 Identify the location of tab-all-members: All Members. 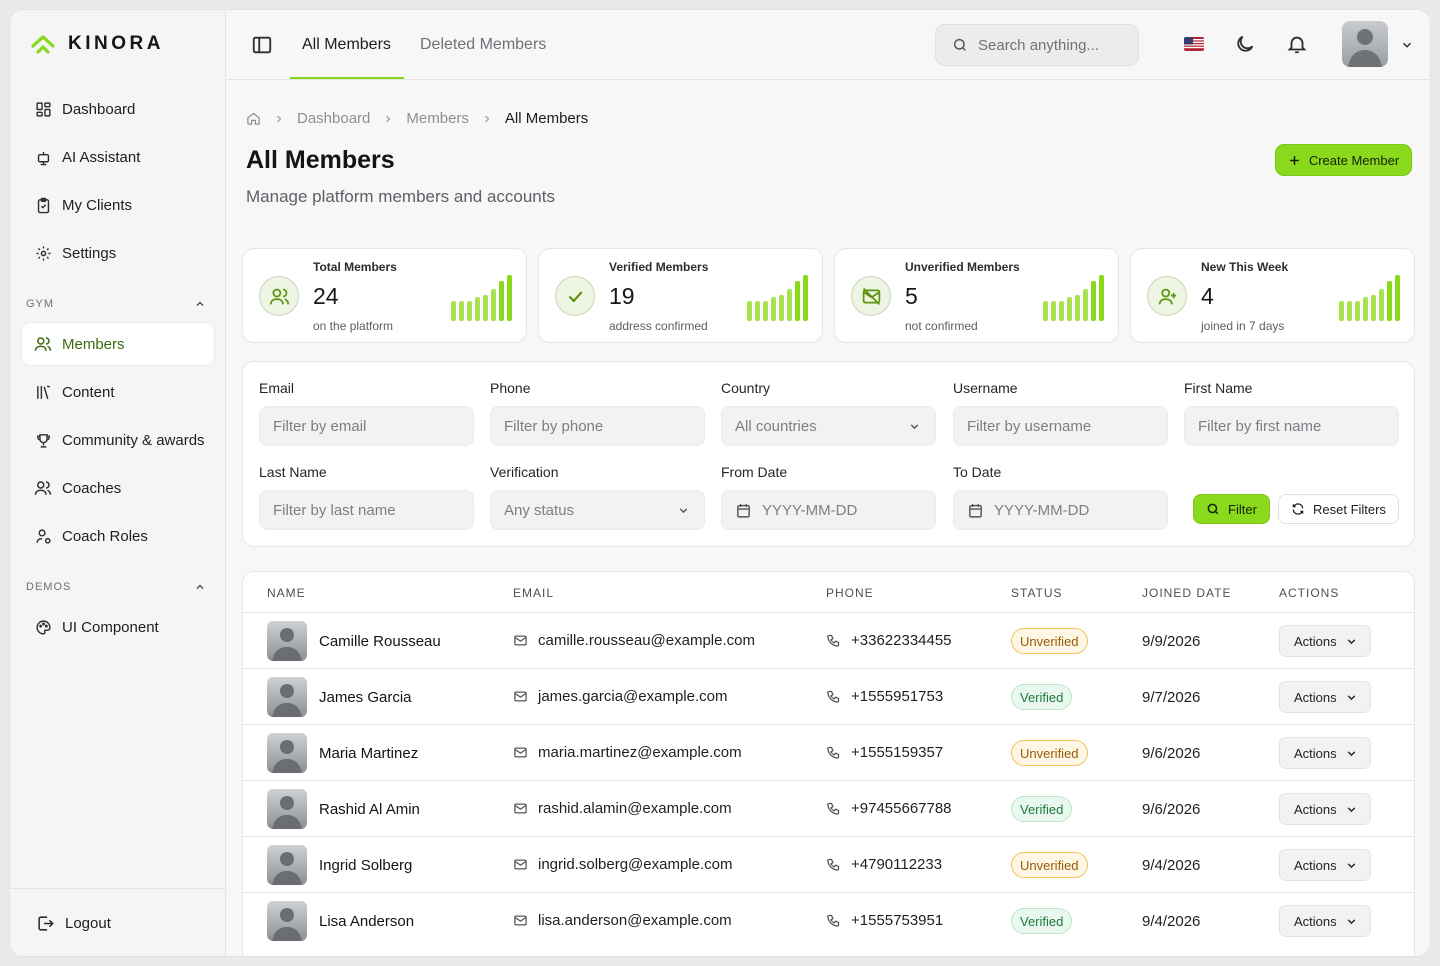
(346, 44).